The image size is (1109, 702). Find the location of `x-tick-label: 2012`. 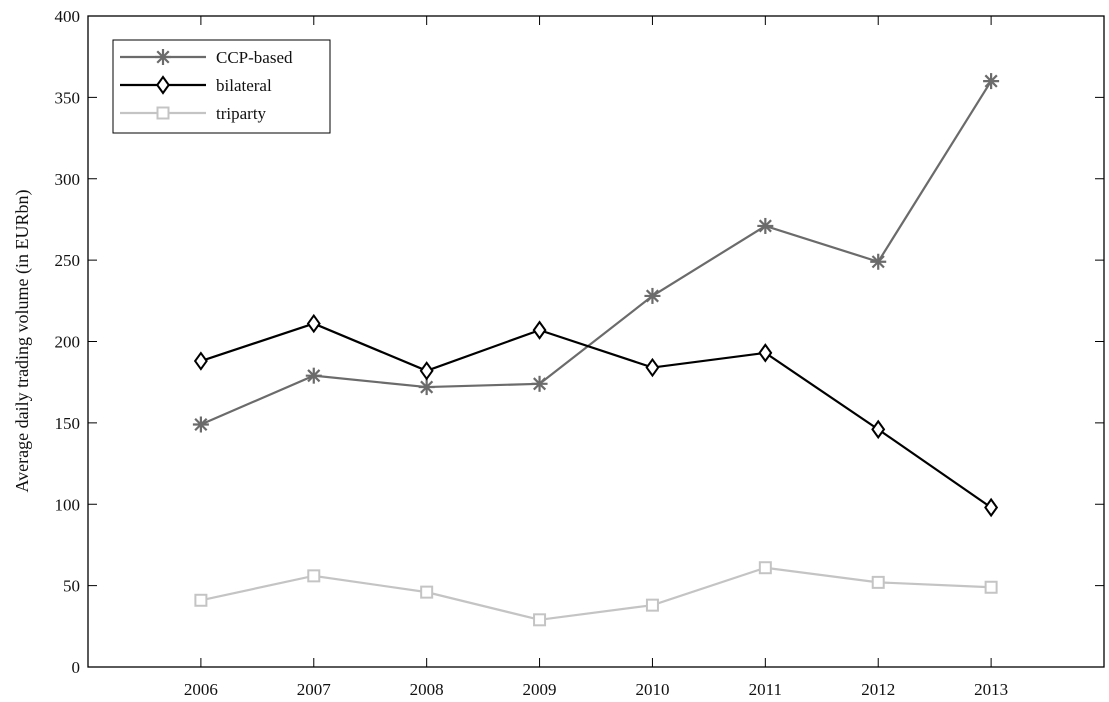

x-tick-label: 2012 is located at coordinates (878, 689).